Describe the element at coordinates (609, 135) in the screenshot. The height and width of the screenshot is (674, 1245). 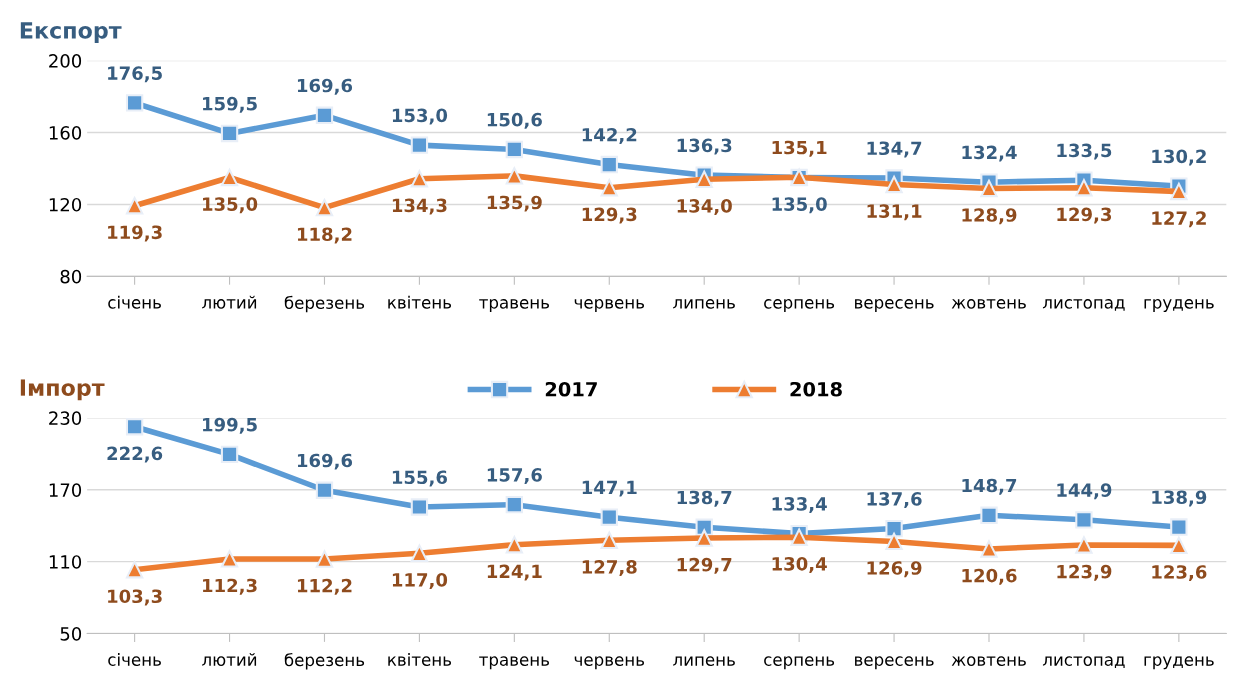
I see `data-label: 142,2` at that location.